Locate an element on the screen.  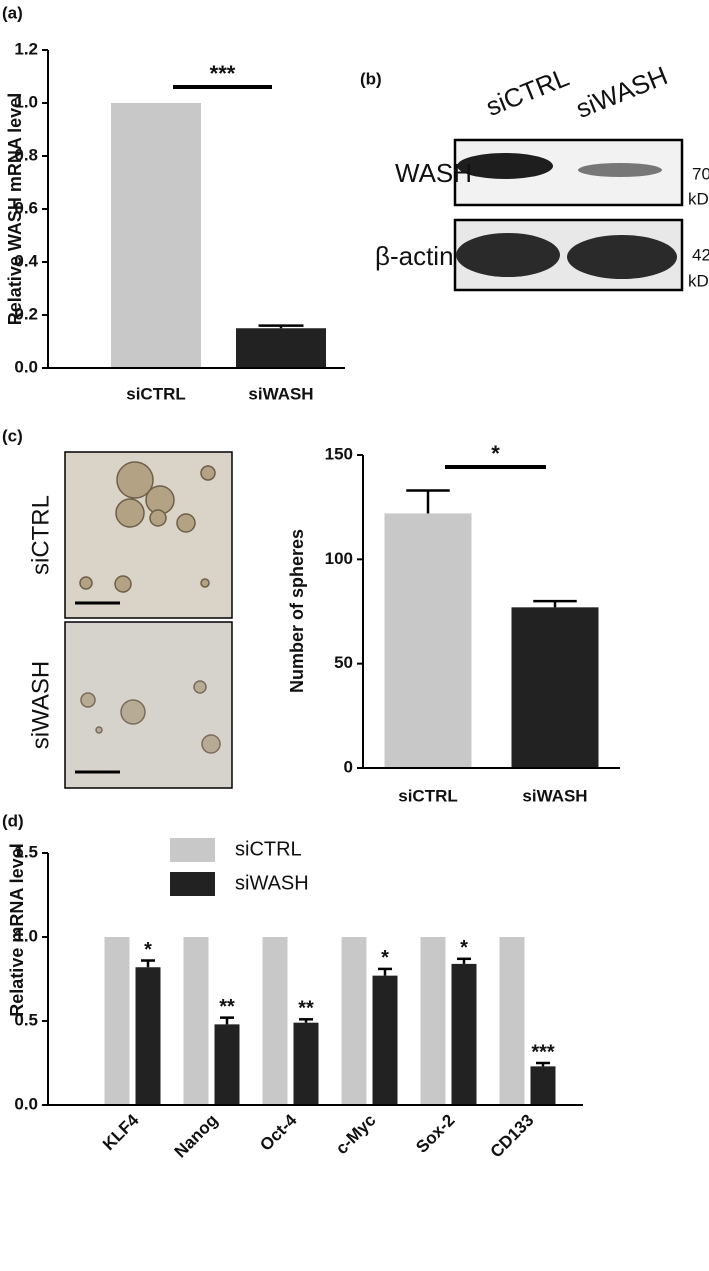
legend-label: siWASH is located at coordinates (272, 883).